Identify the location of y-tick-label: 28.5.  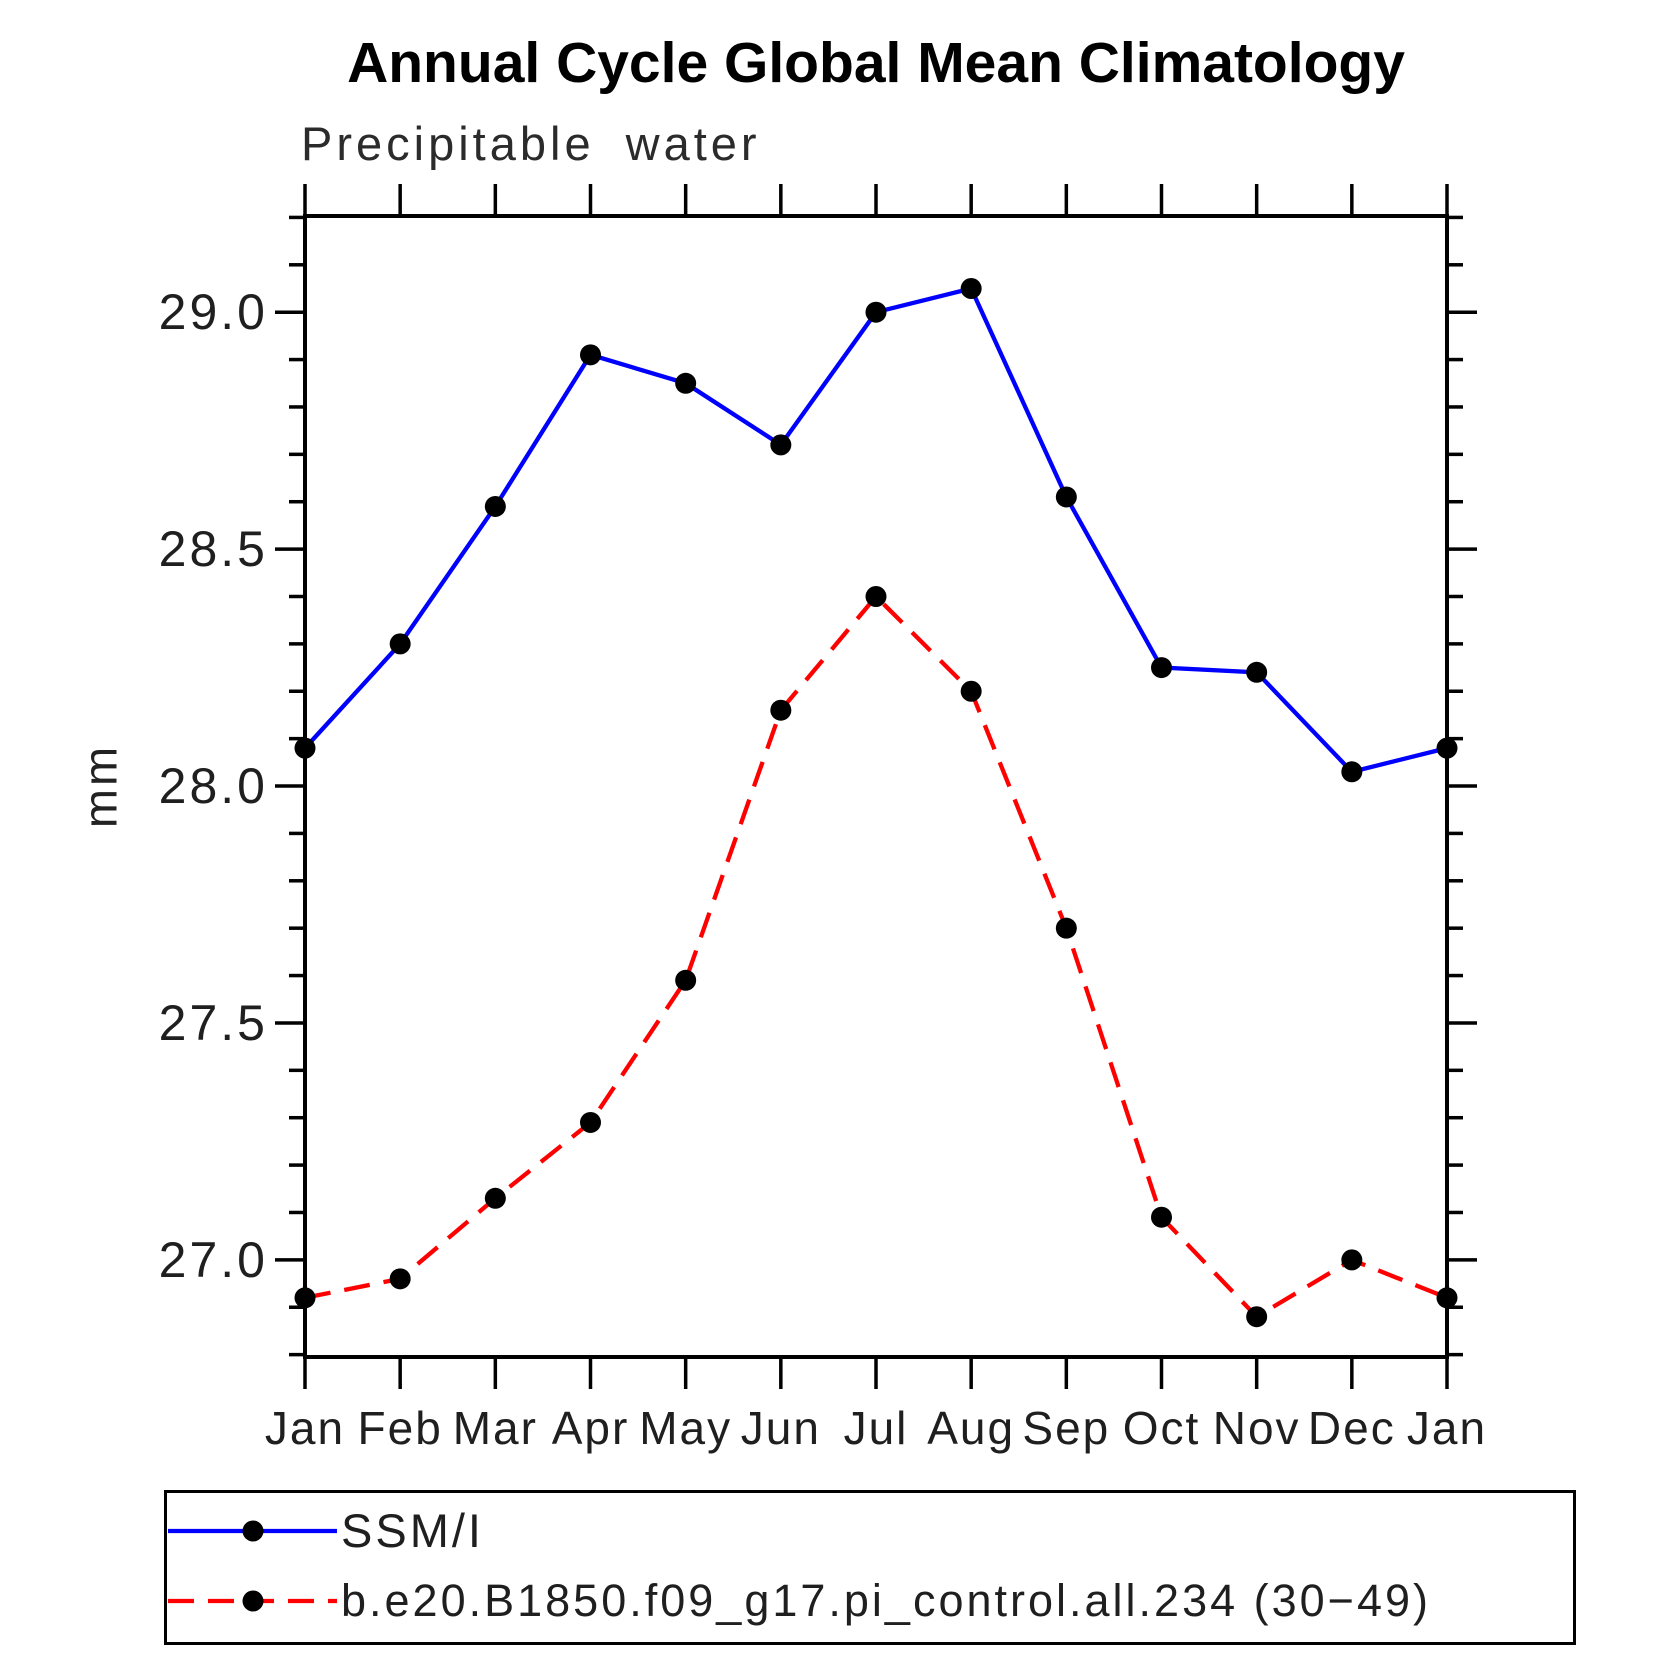
(213, 549).